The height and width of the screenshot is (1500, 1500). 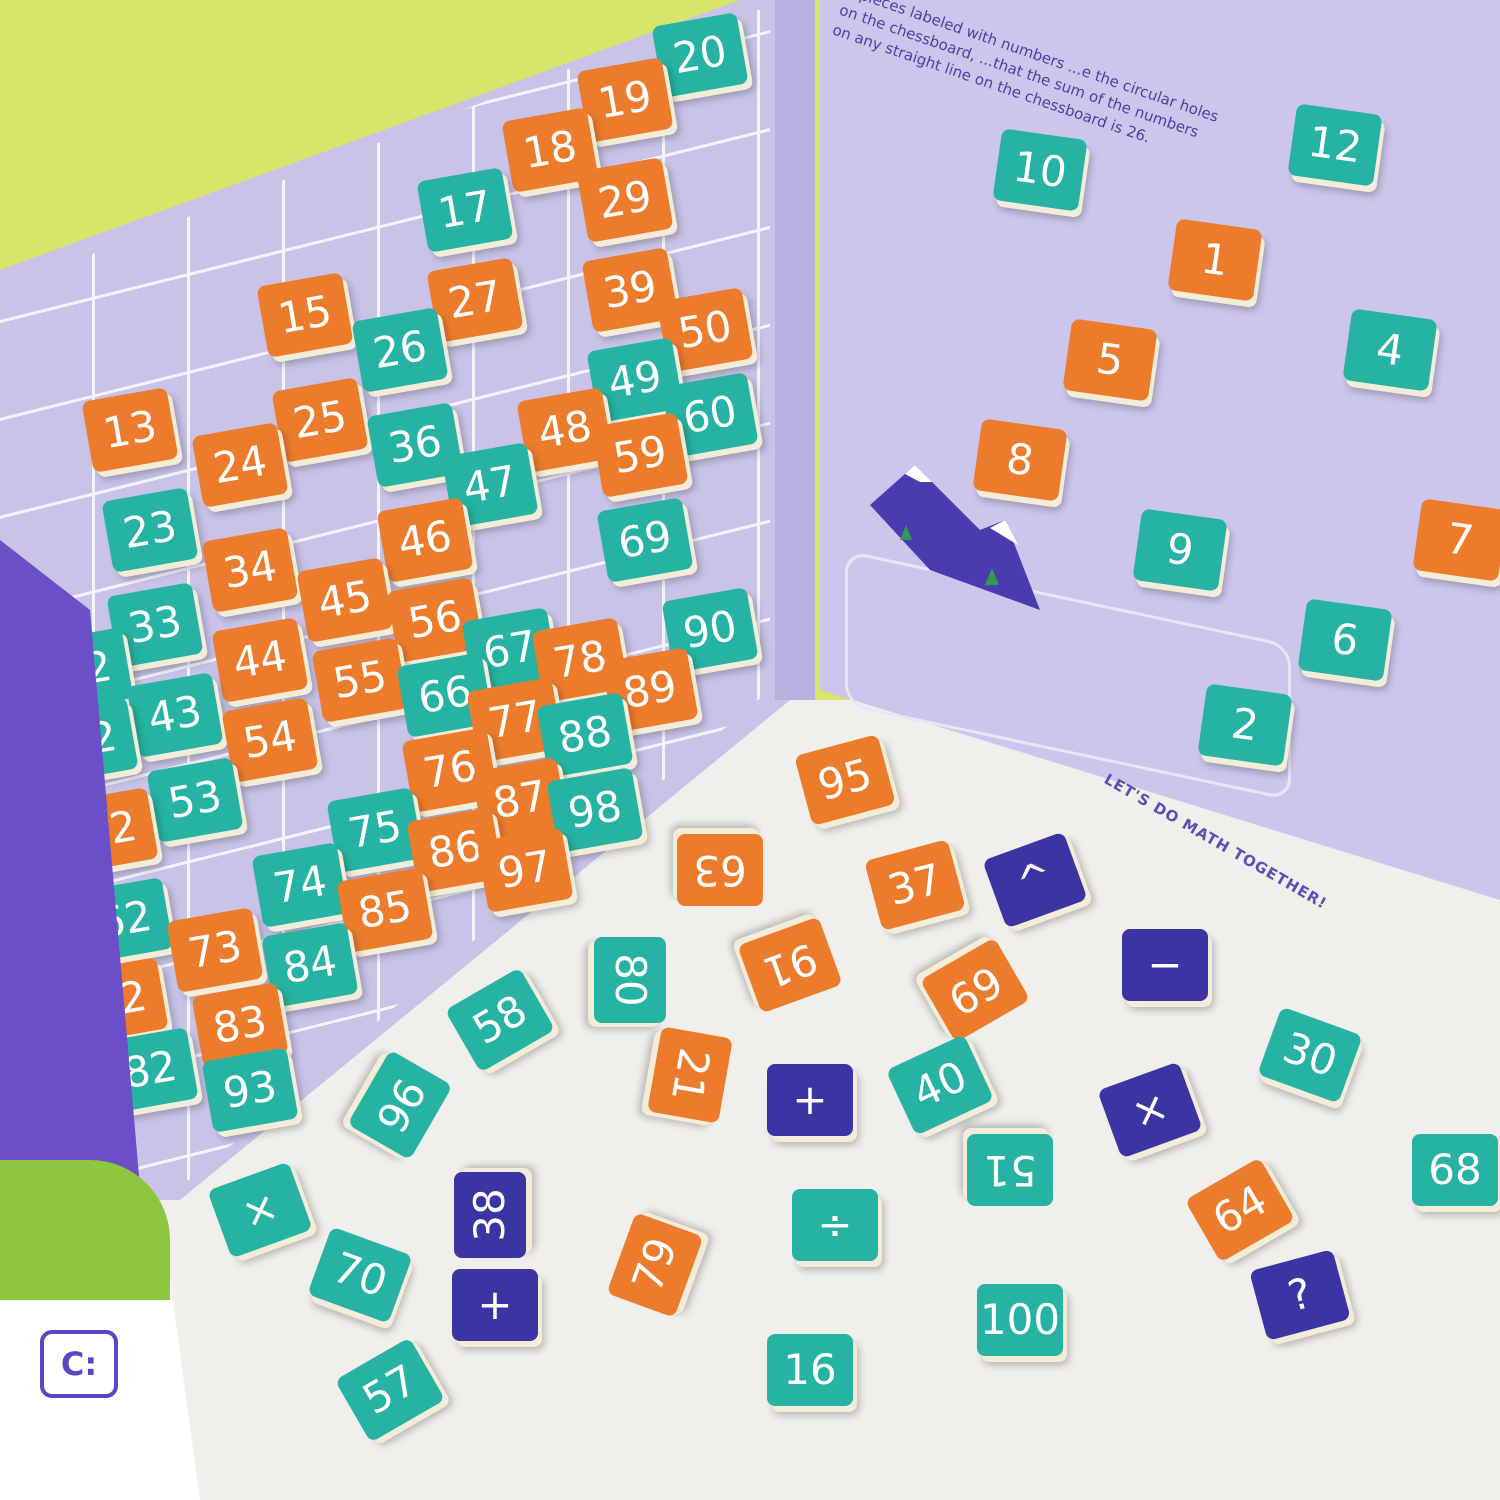 I want to click on loose-tile: ?, so click(x=1300, y=1295).